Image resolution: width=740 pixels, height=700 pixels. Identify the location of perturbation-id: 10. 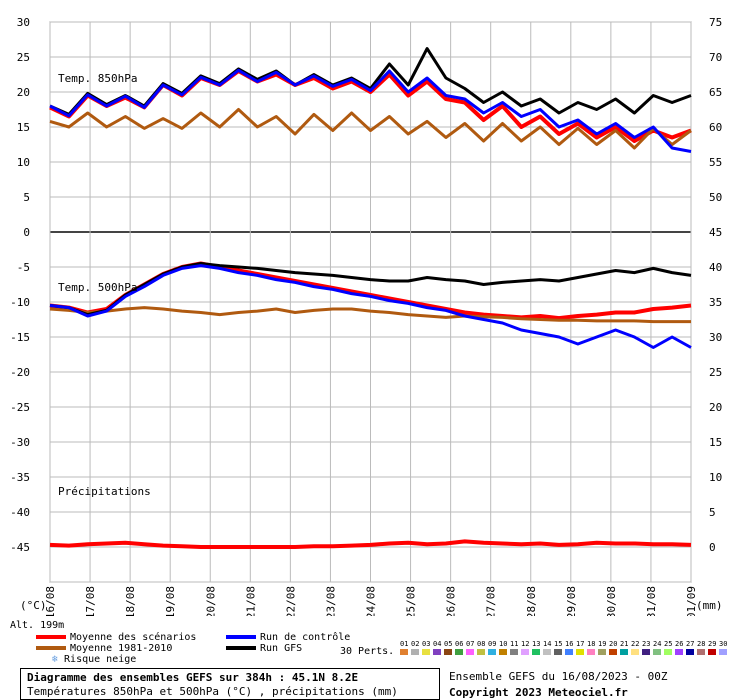
(503, 644).